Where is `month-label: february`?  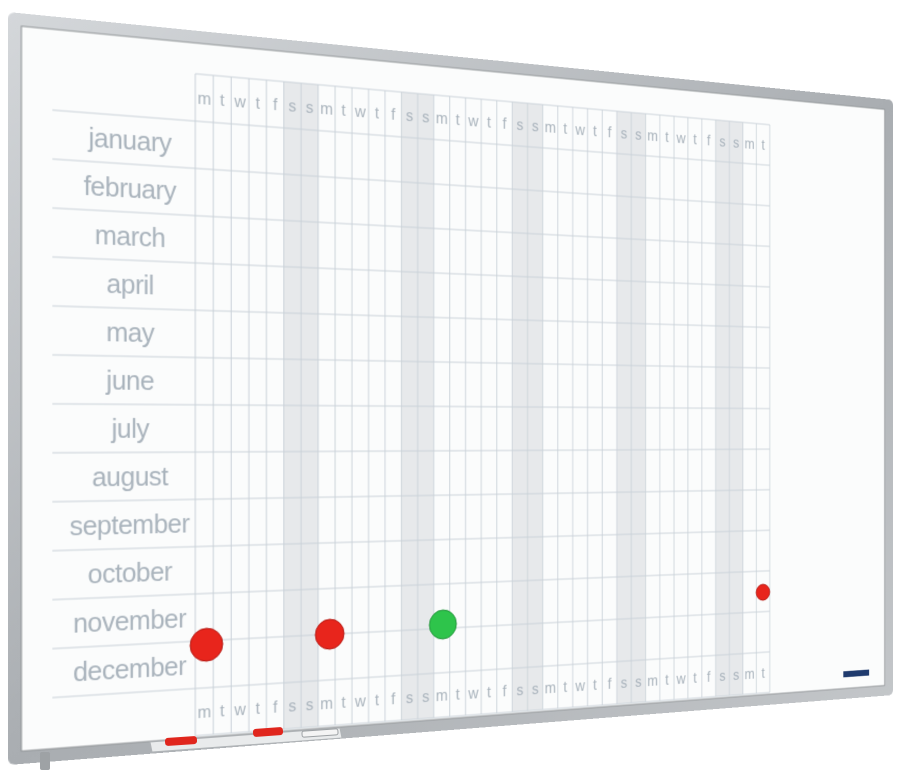 month-label: february is located at coordinates (130, 188).